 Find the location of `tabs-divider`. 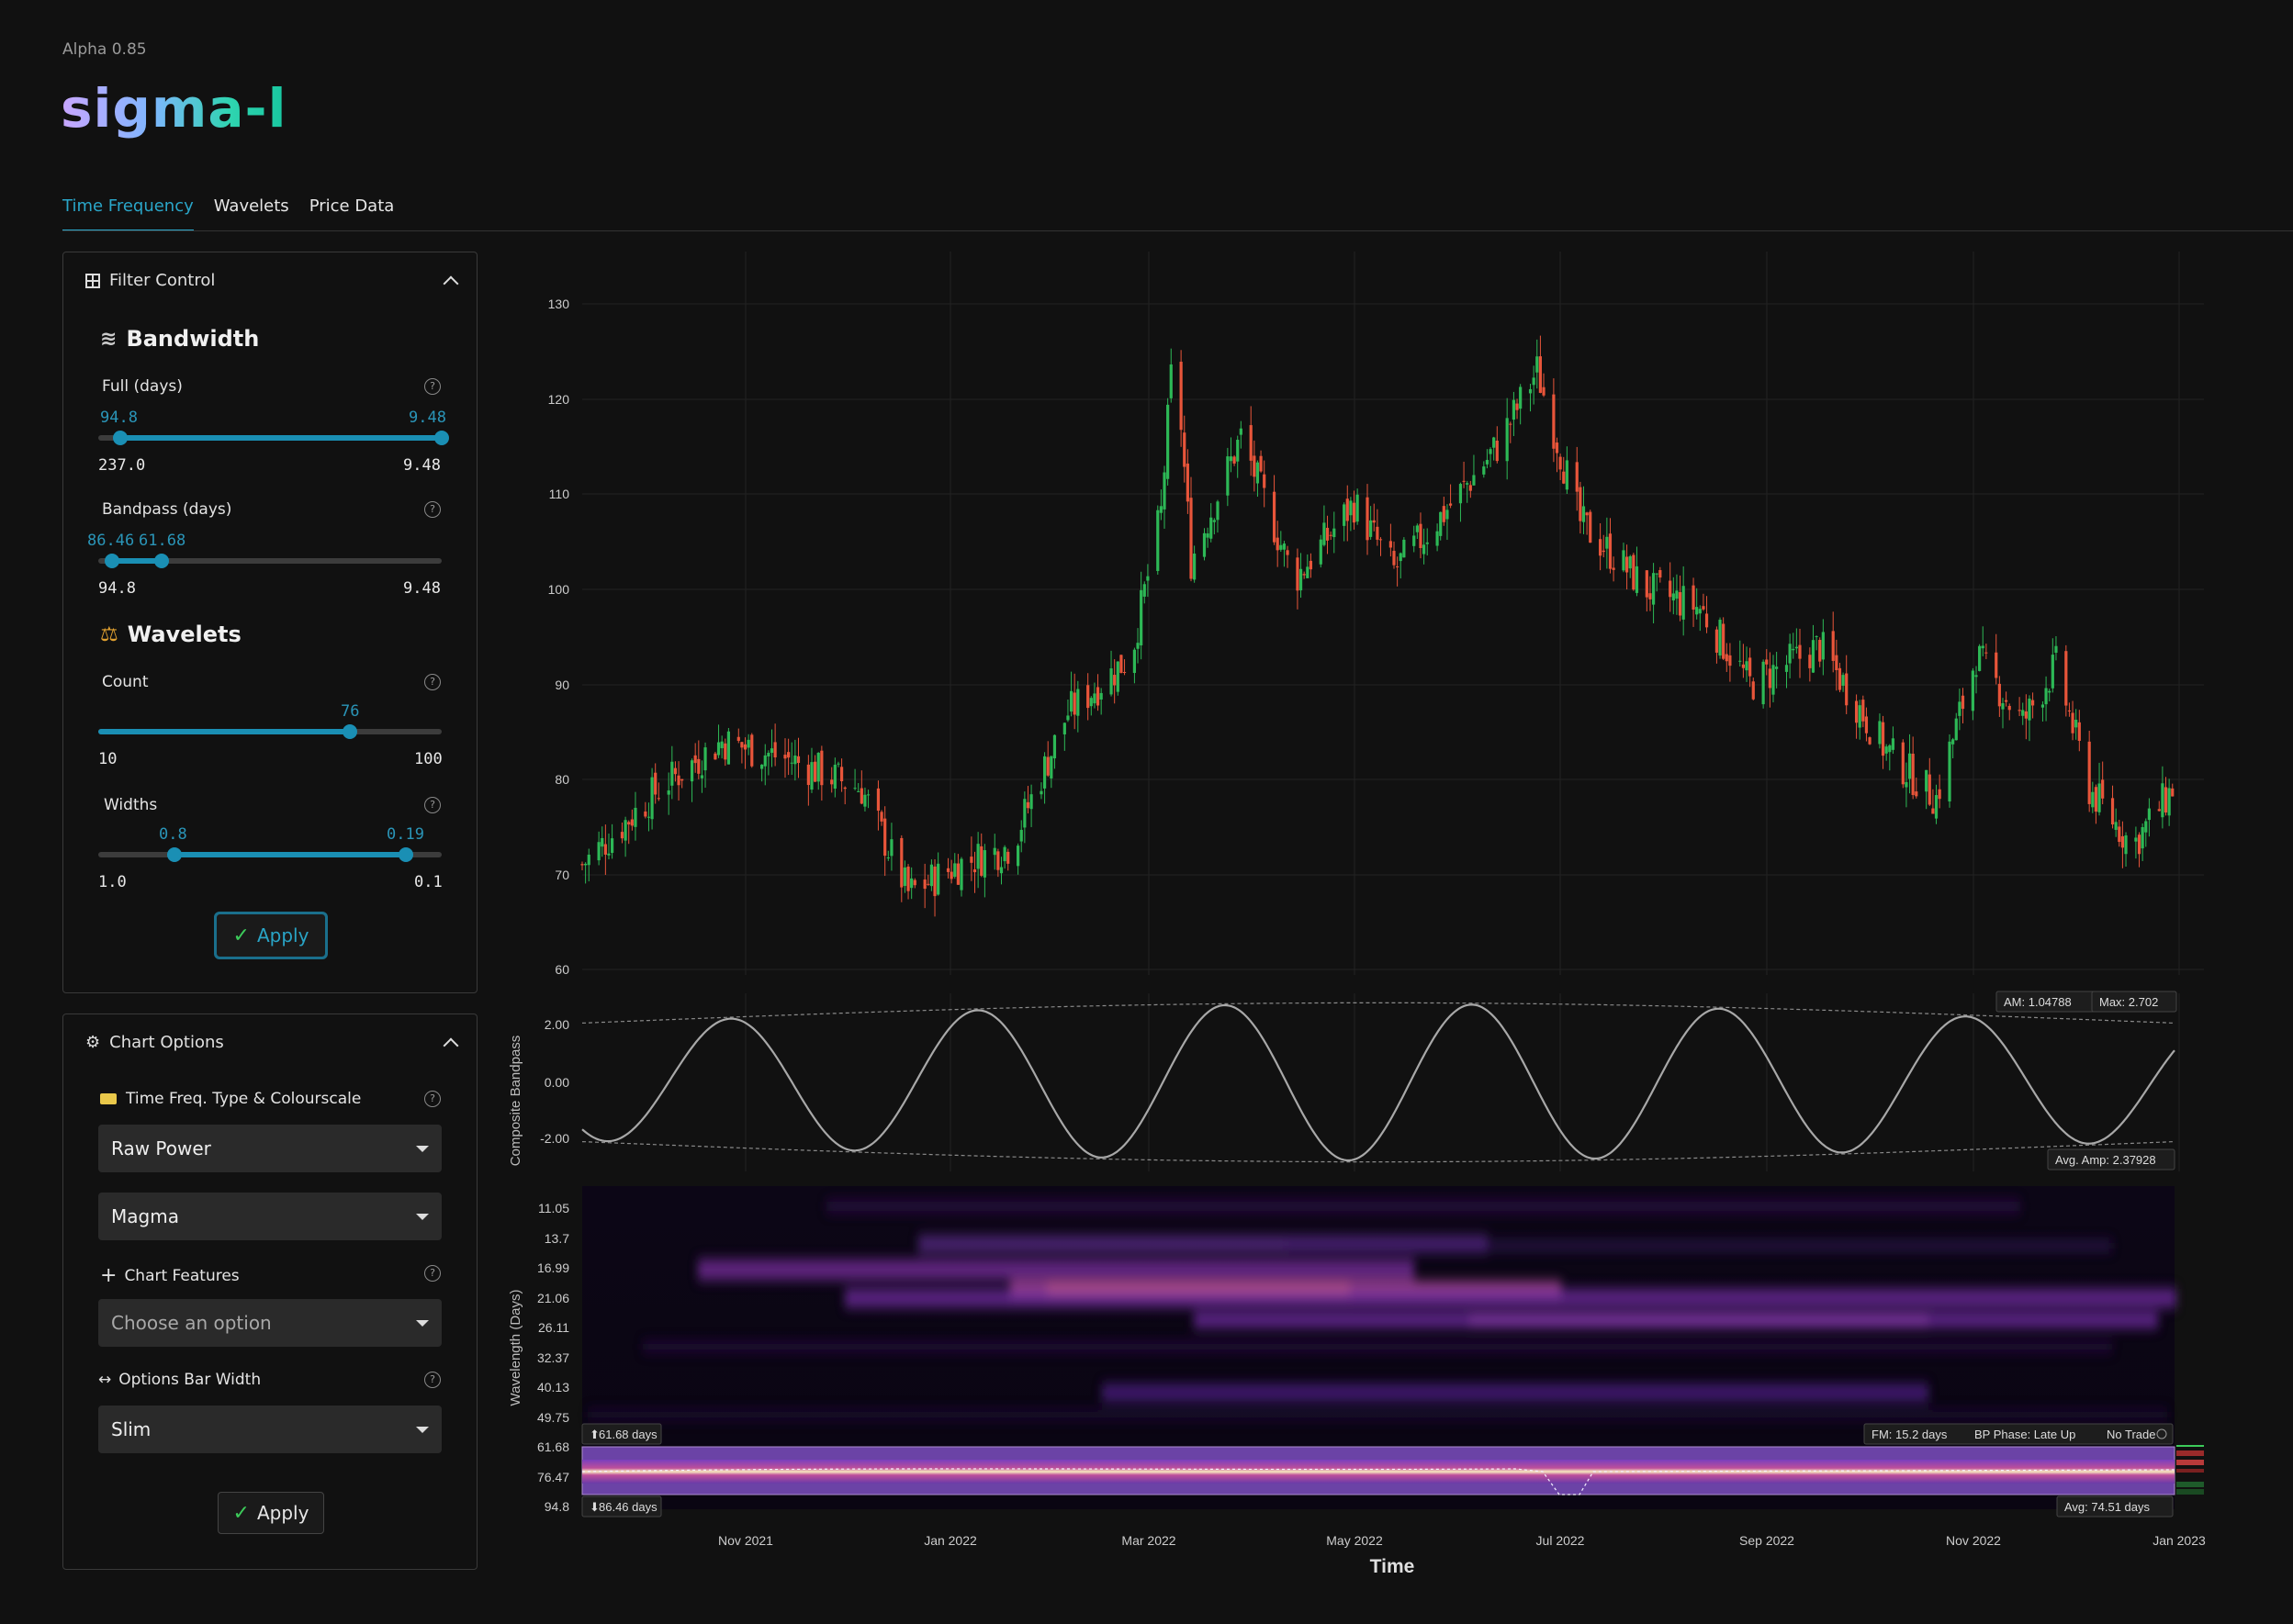

tabs-divider is located at coordinates (1177, 230).